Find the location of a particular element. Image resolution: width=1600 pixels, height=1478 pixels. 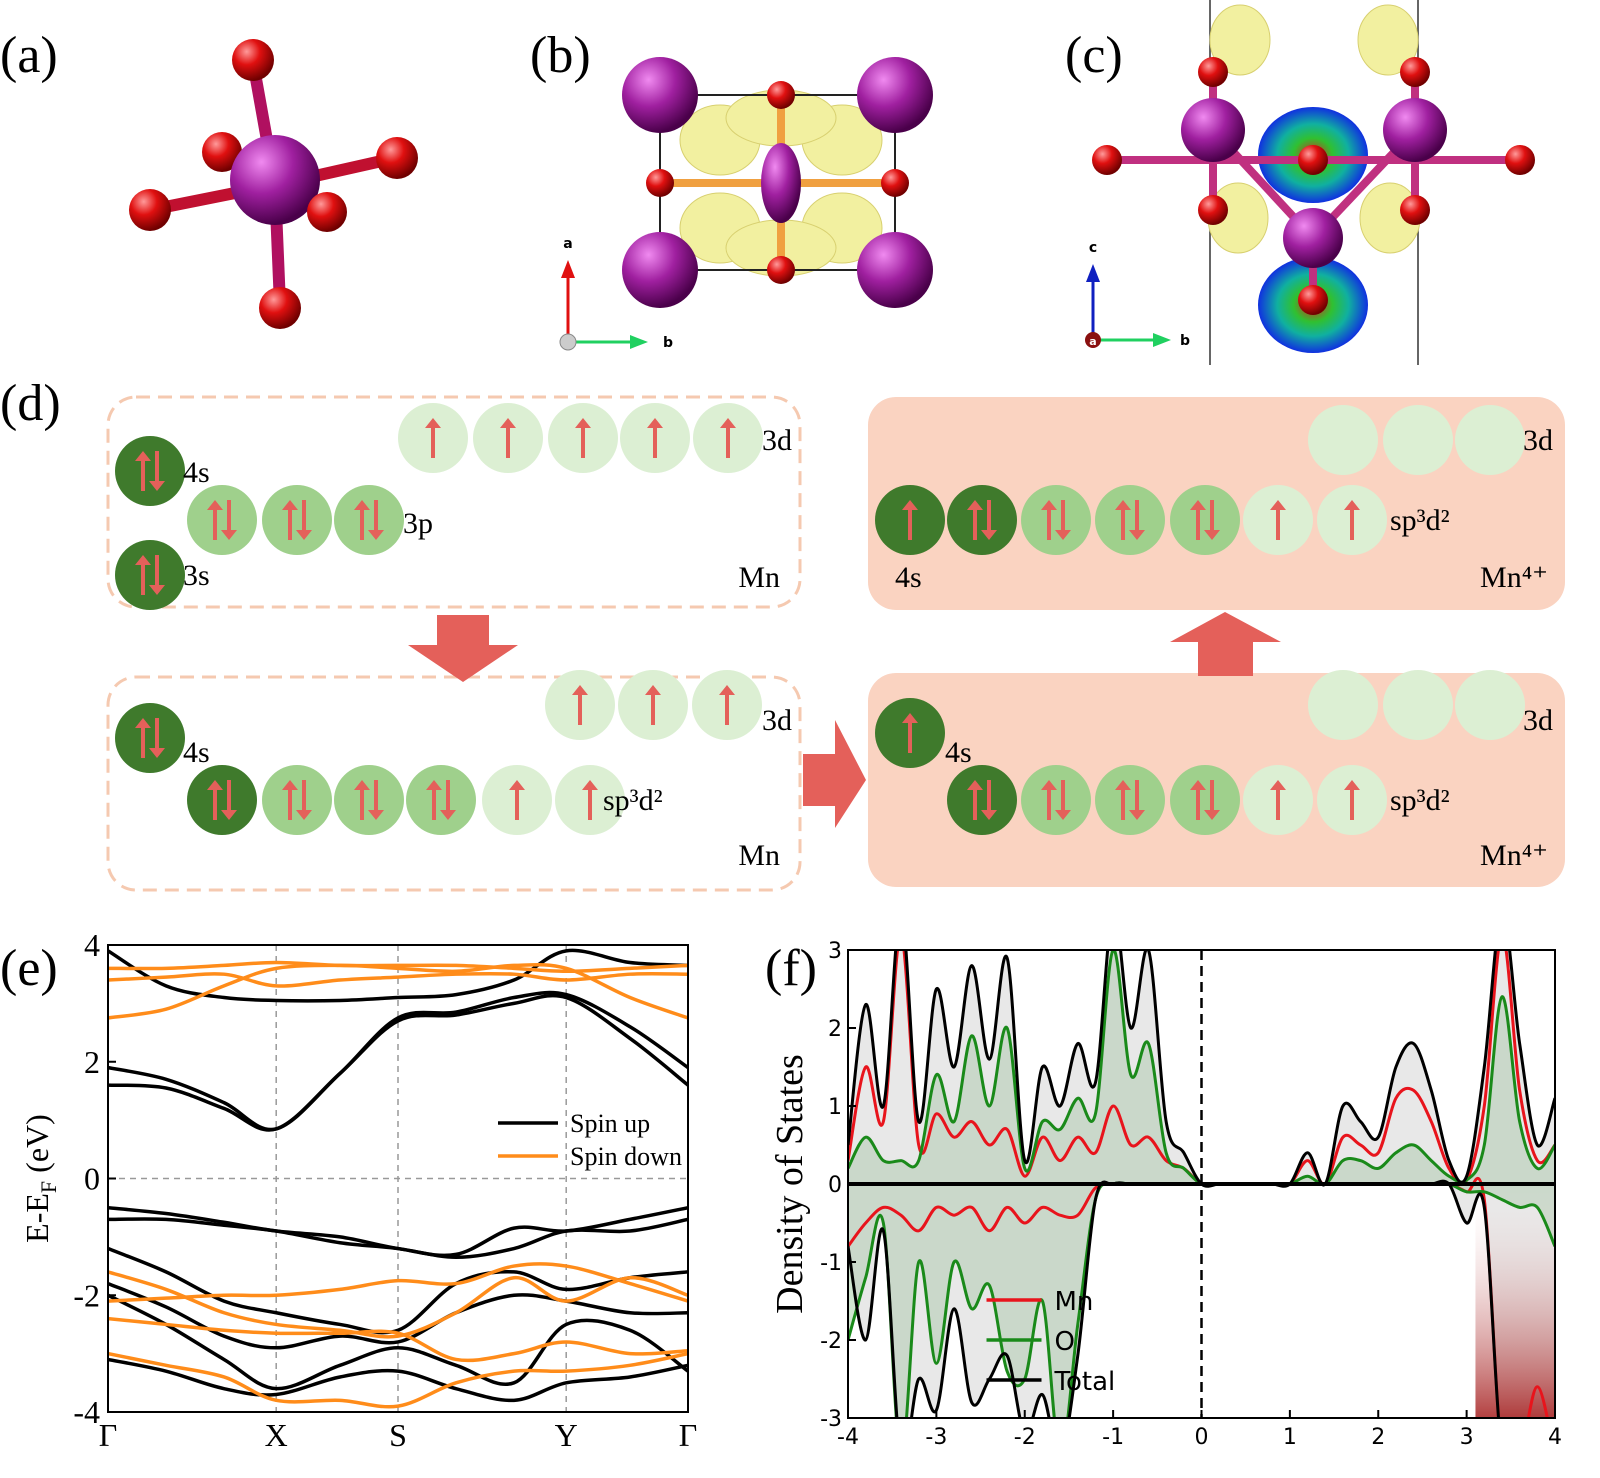

x-tick-label: 1 is located at coordinates (1290, 1437).